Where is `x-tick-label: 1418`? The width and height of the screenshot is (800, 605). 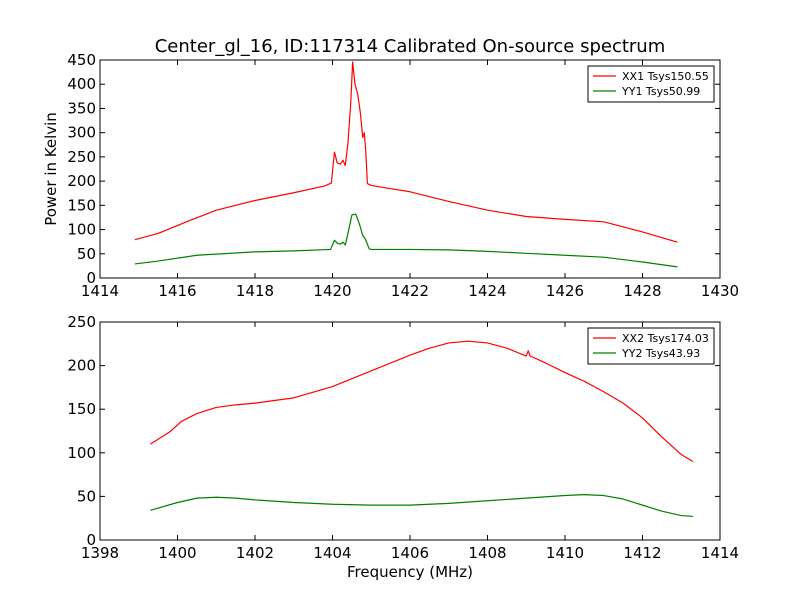
x-tick-label: 1418 is located at coordinates (255, 291).